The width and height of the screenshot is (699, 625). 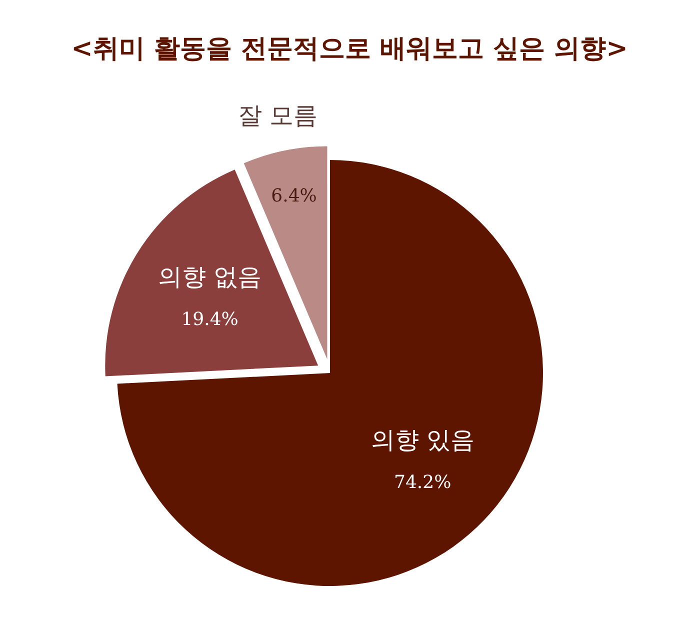 I want to click on slice-label: 잘 모름, so click(x=278, y=115).